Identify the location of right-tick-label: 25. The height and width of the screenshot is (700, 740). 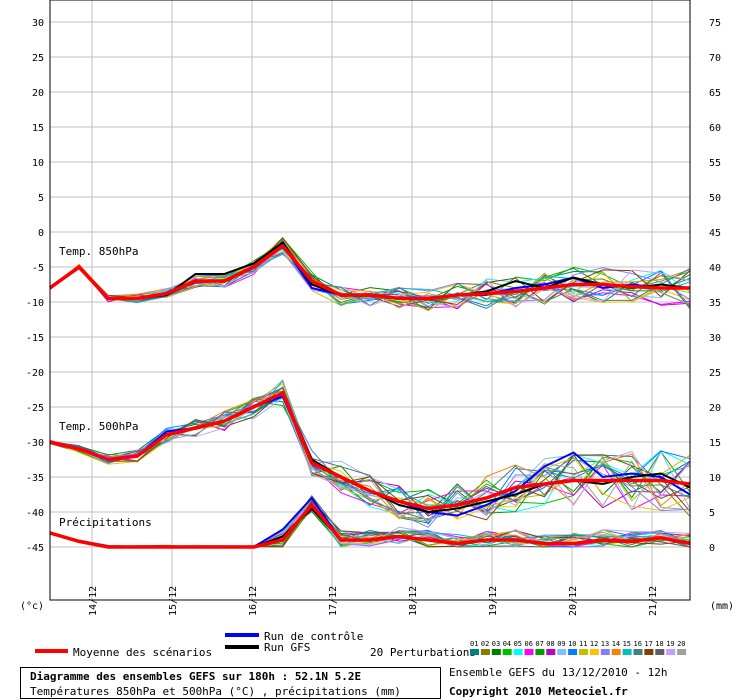
(715, 373).